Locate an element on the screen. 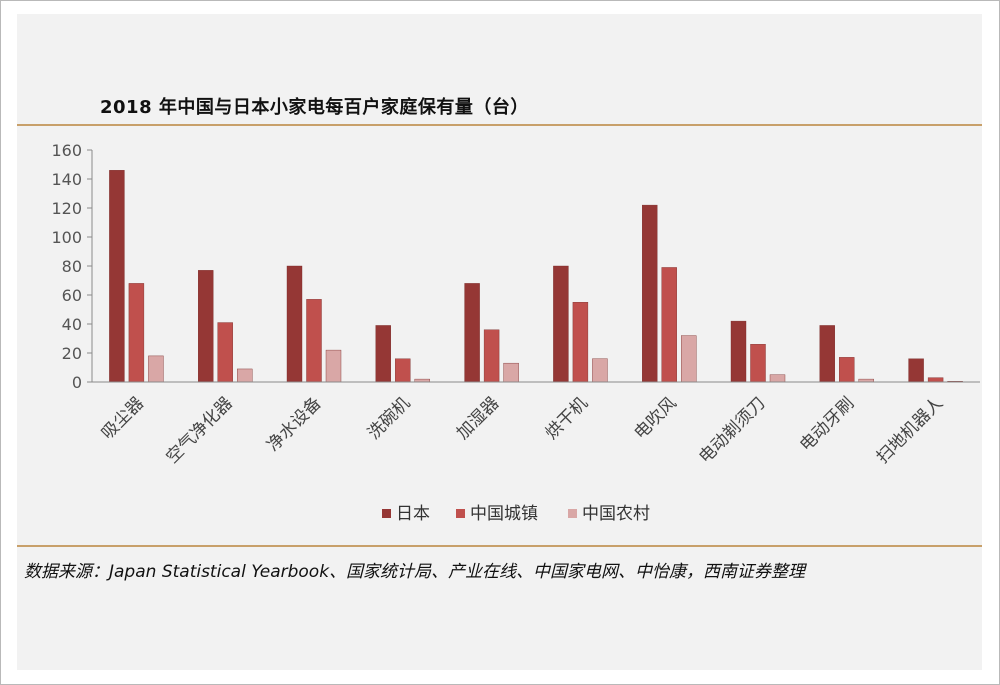  x-axis: 吸尘器 空气净化器 净水设备 洗碗机 加湿器 烘干机 电吹风 电动剃须刀 电动牙刷 扫地机器人 is located at coordinates (536, 424).